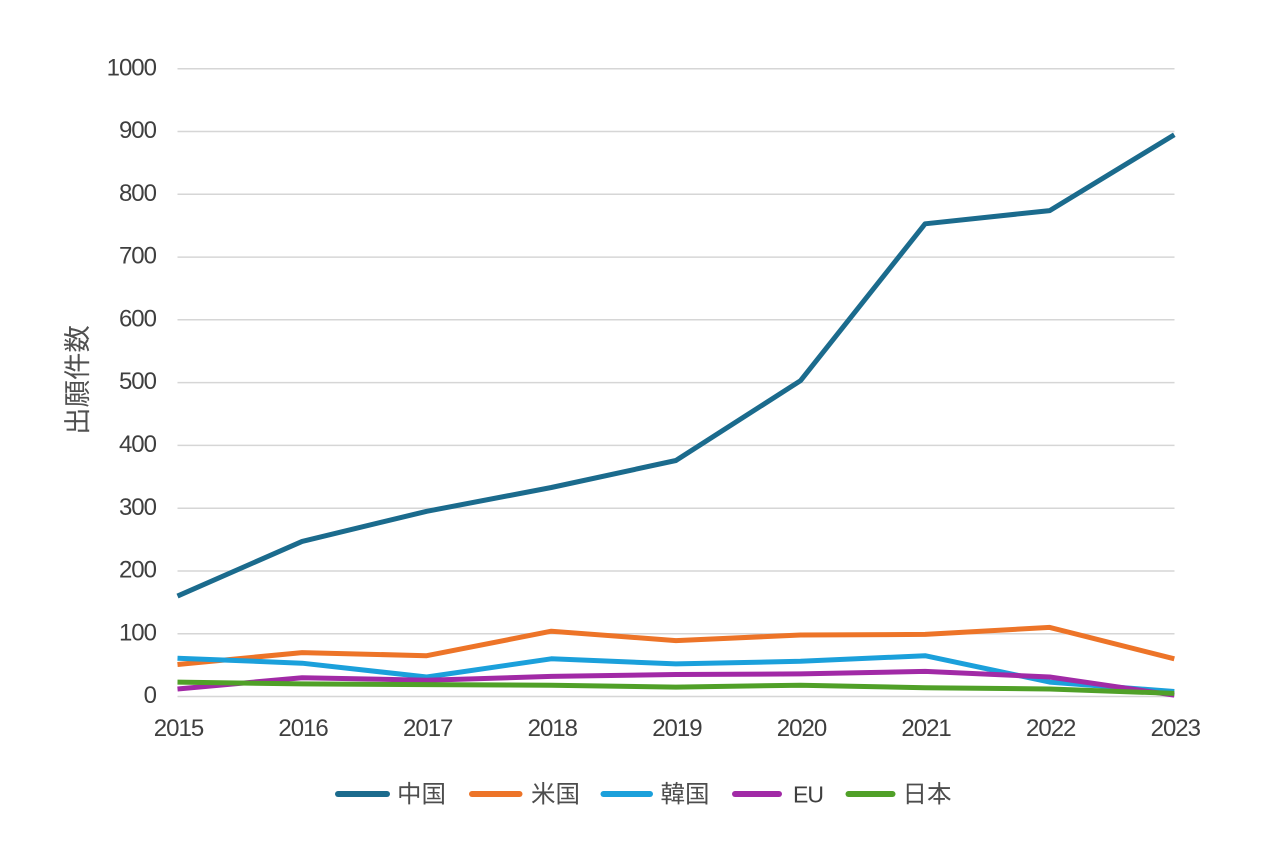  What do you see at coordinates (802, 728) in the screenshot?
I see `svg-text: 2020` at bounding box center [802, 728].